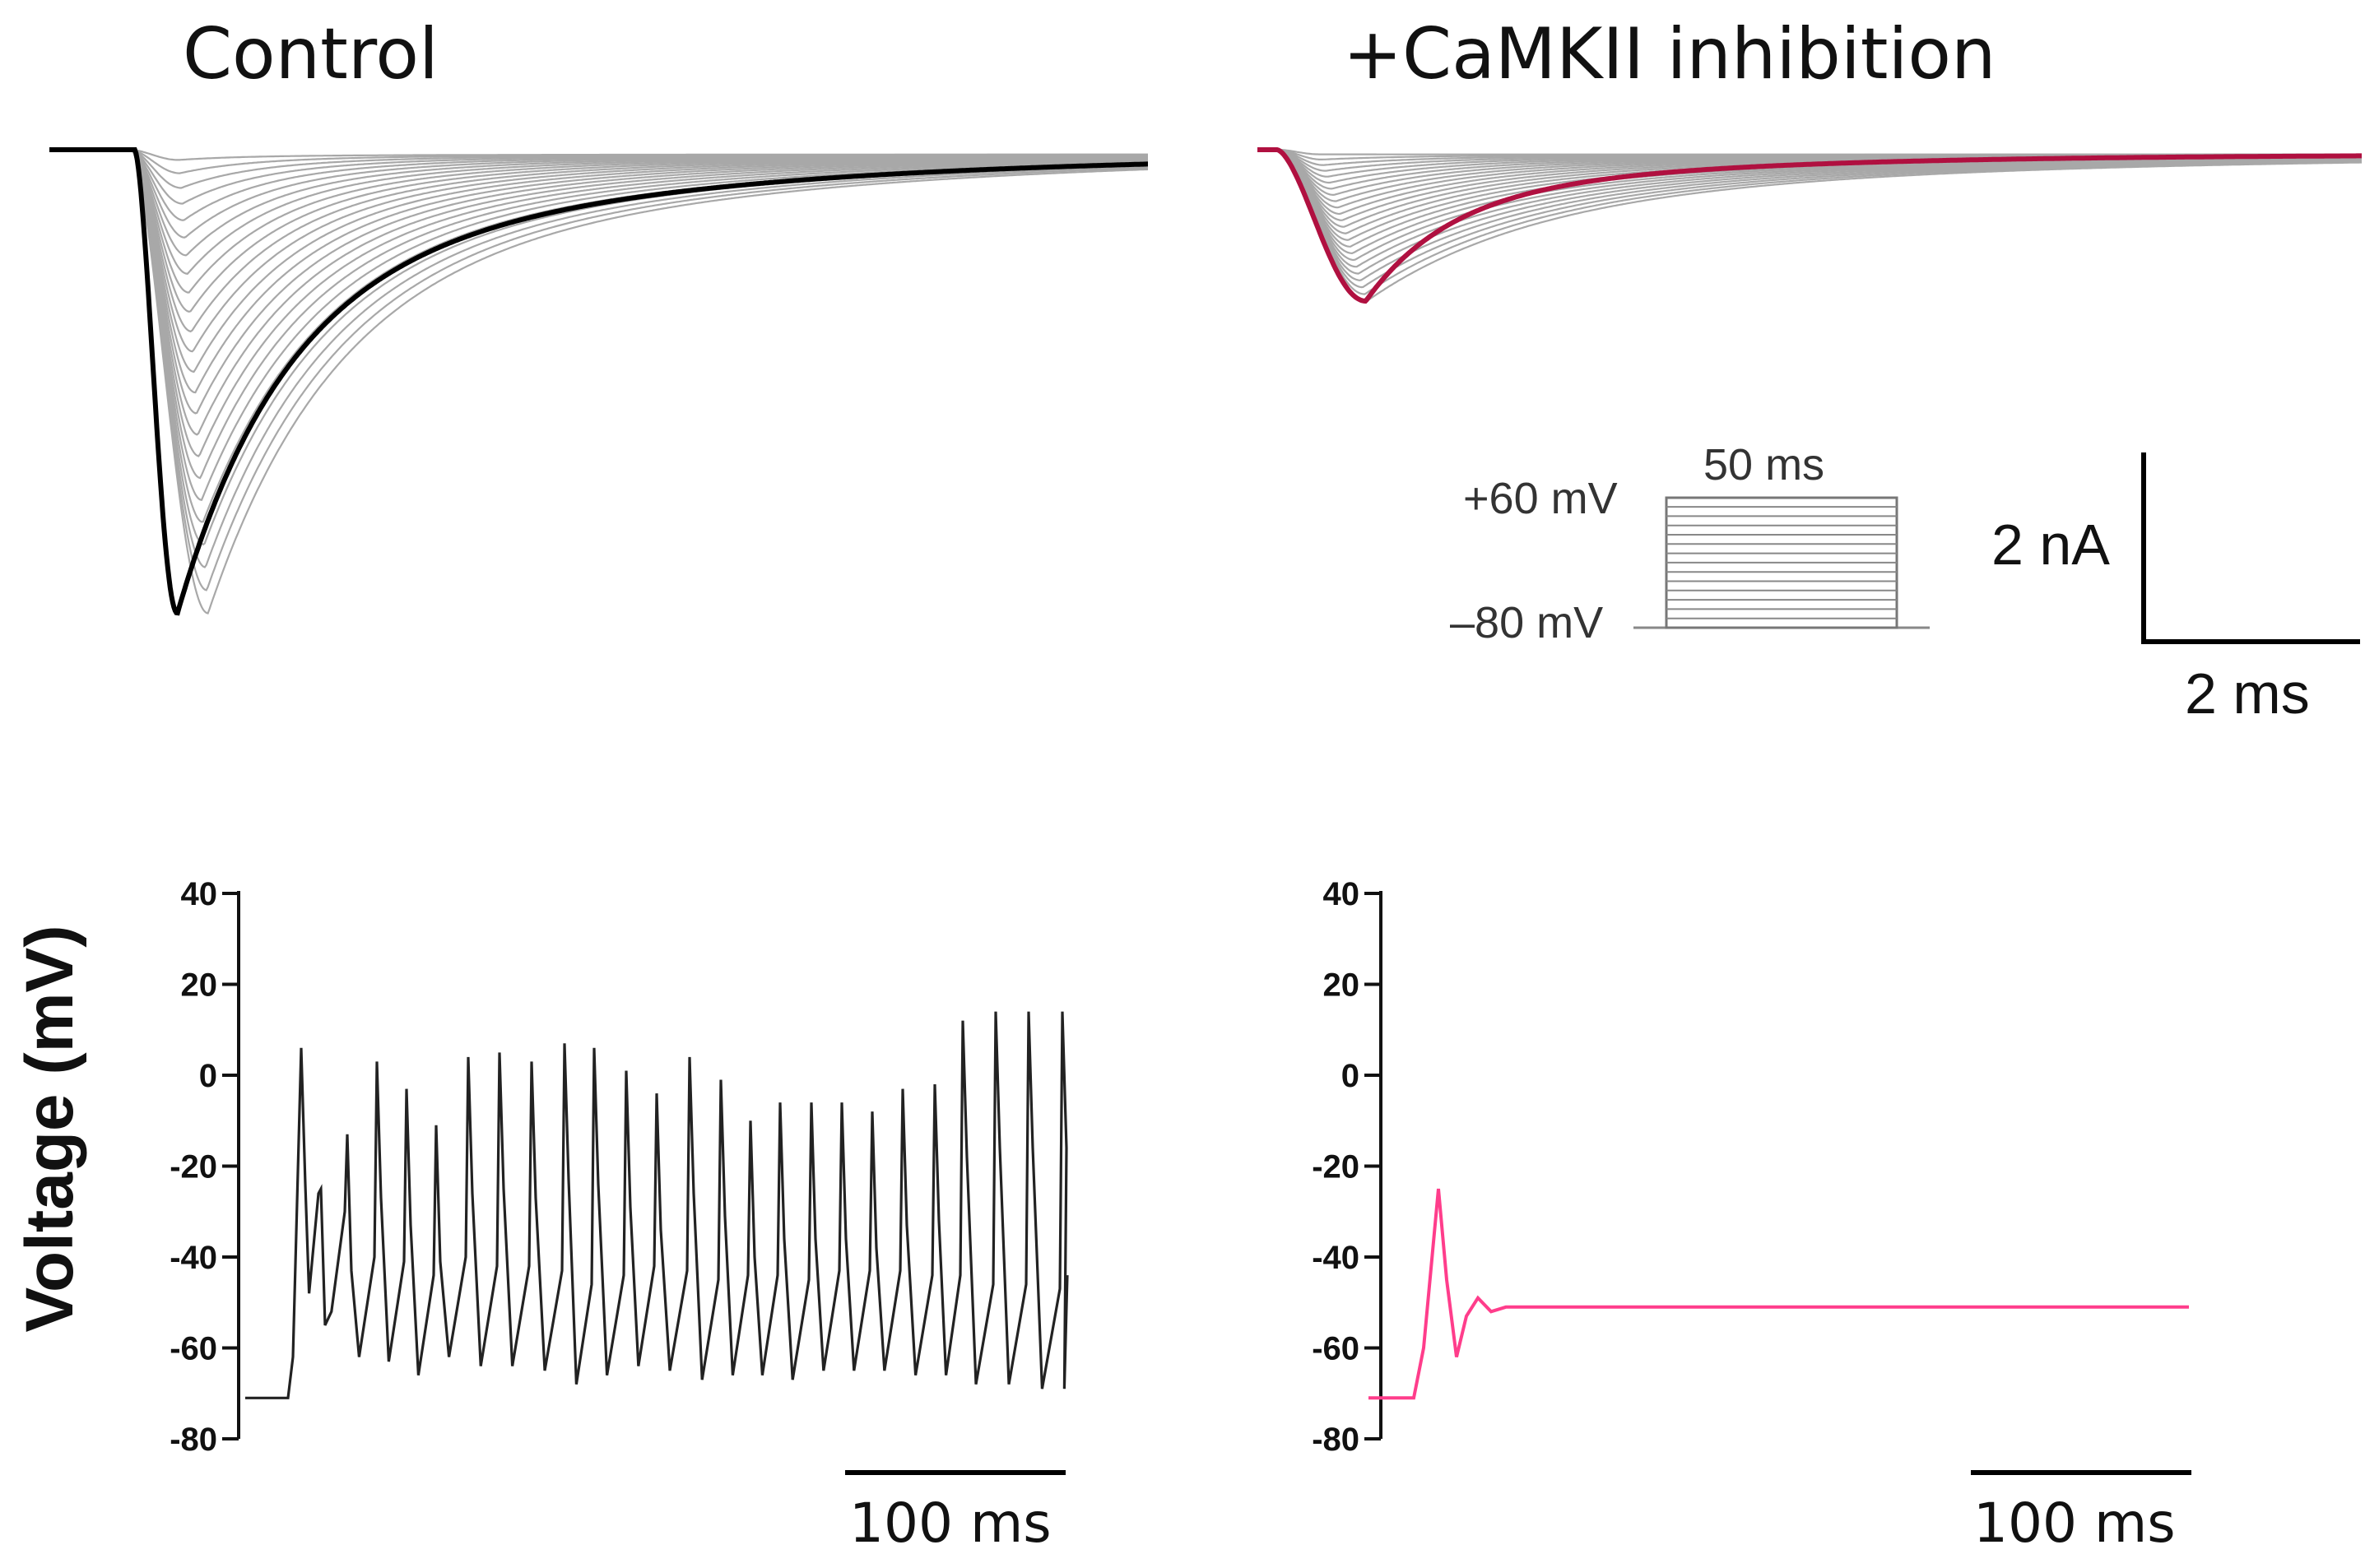  I want to click on control-current-trace, so click(598, 381).